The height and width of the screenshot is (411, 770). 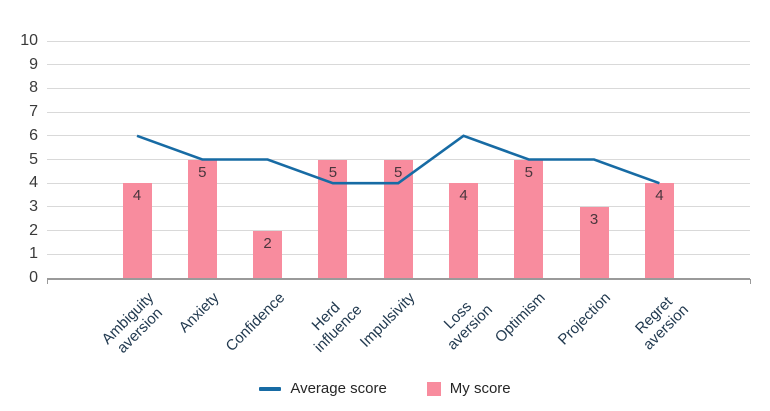 What do you see at coordinates (33, 64) in the screenshot?
I see `y-axis-tick-label-9: 9` at bounding box center [33, 64].